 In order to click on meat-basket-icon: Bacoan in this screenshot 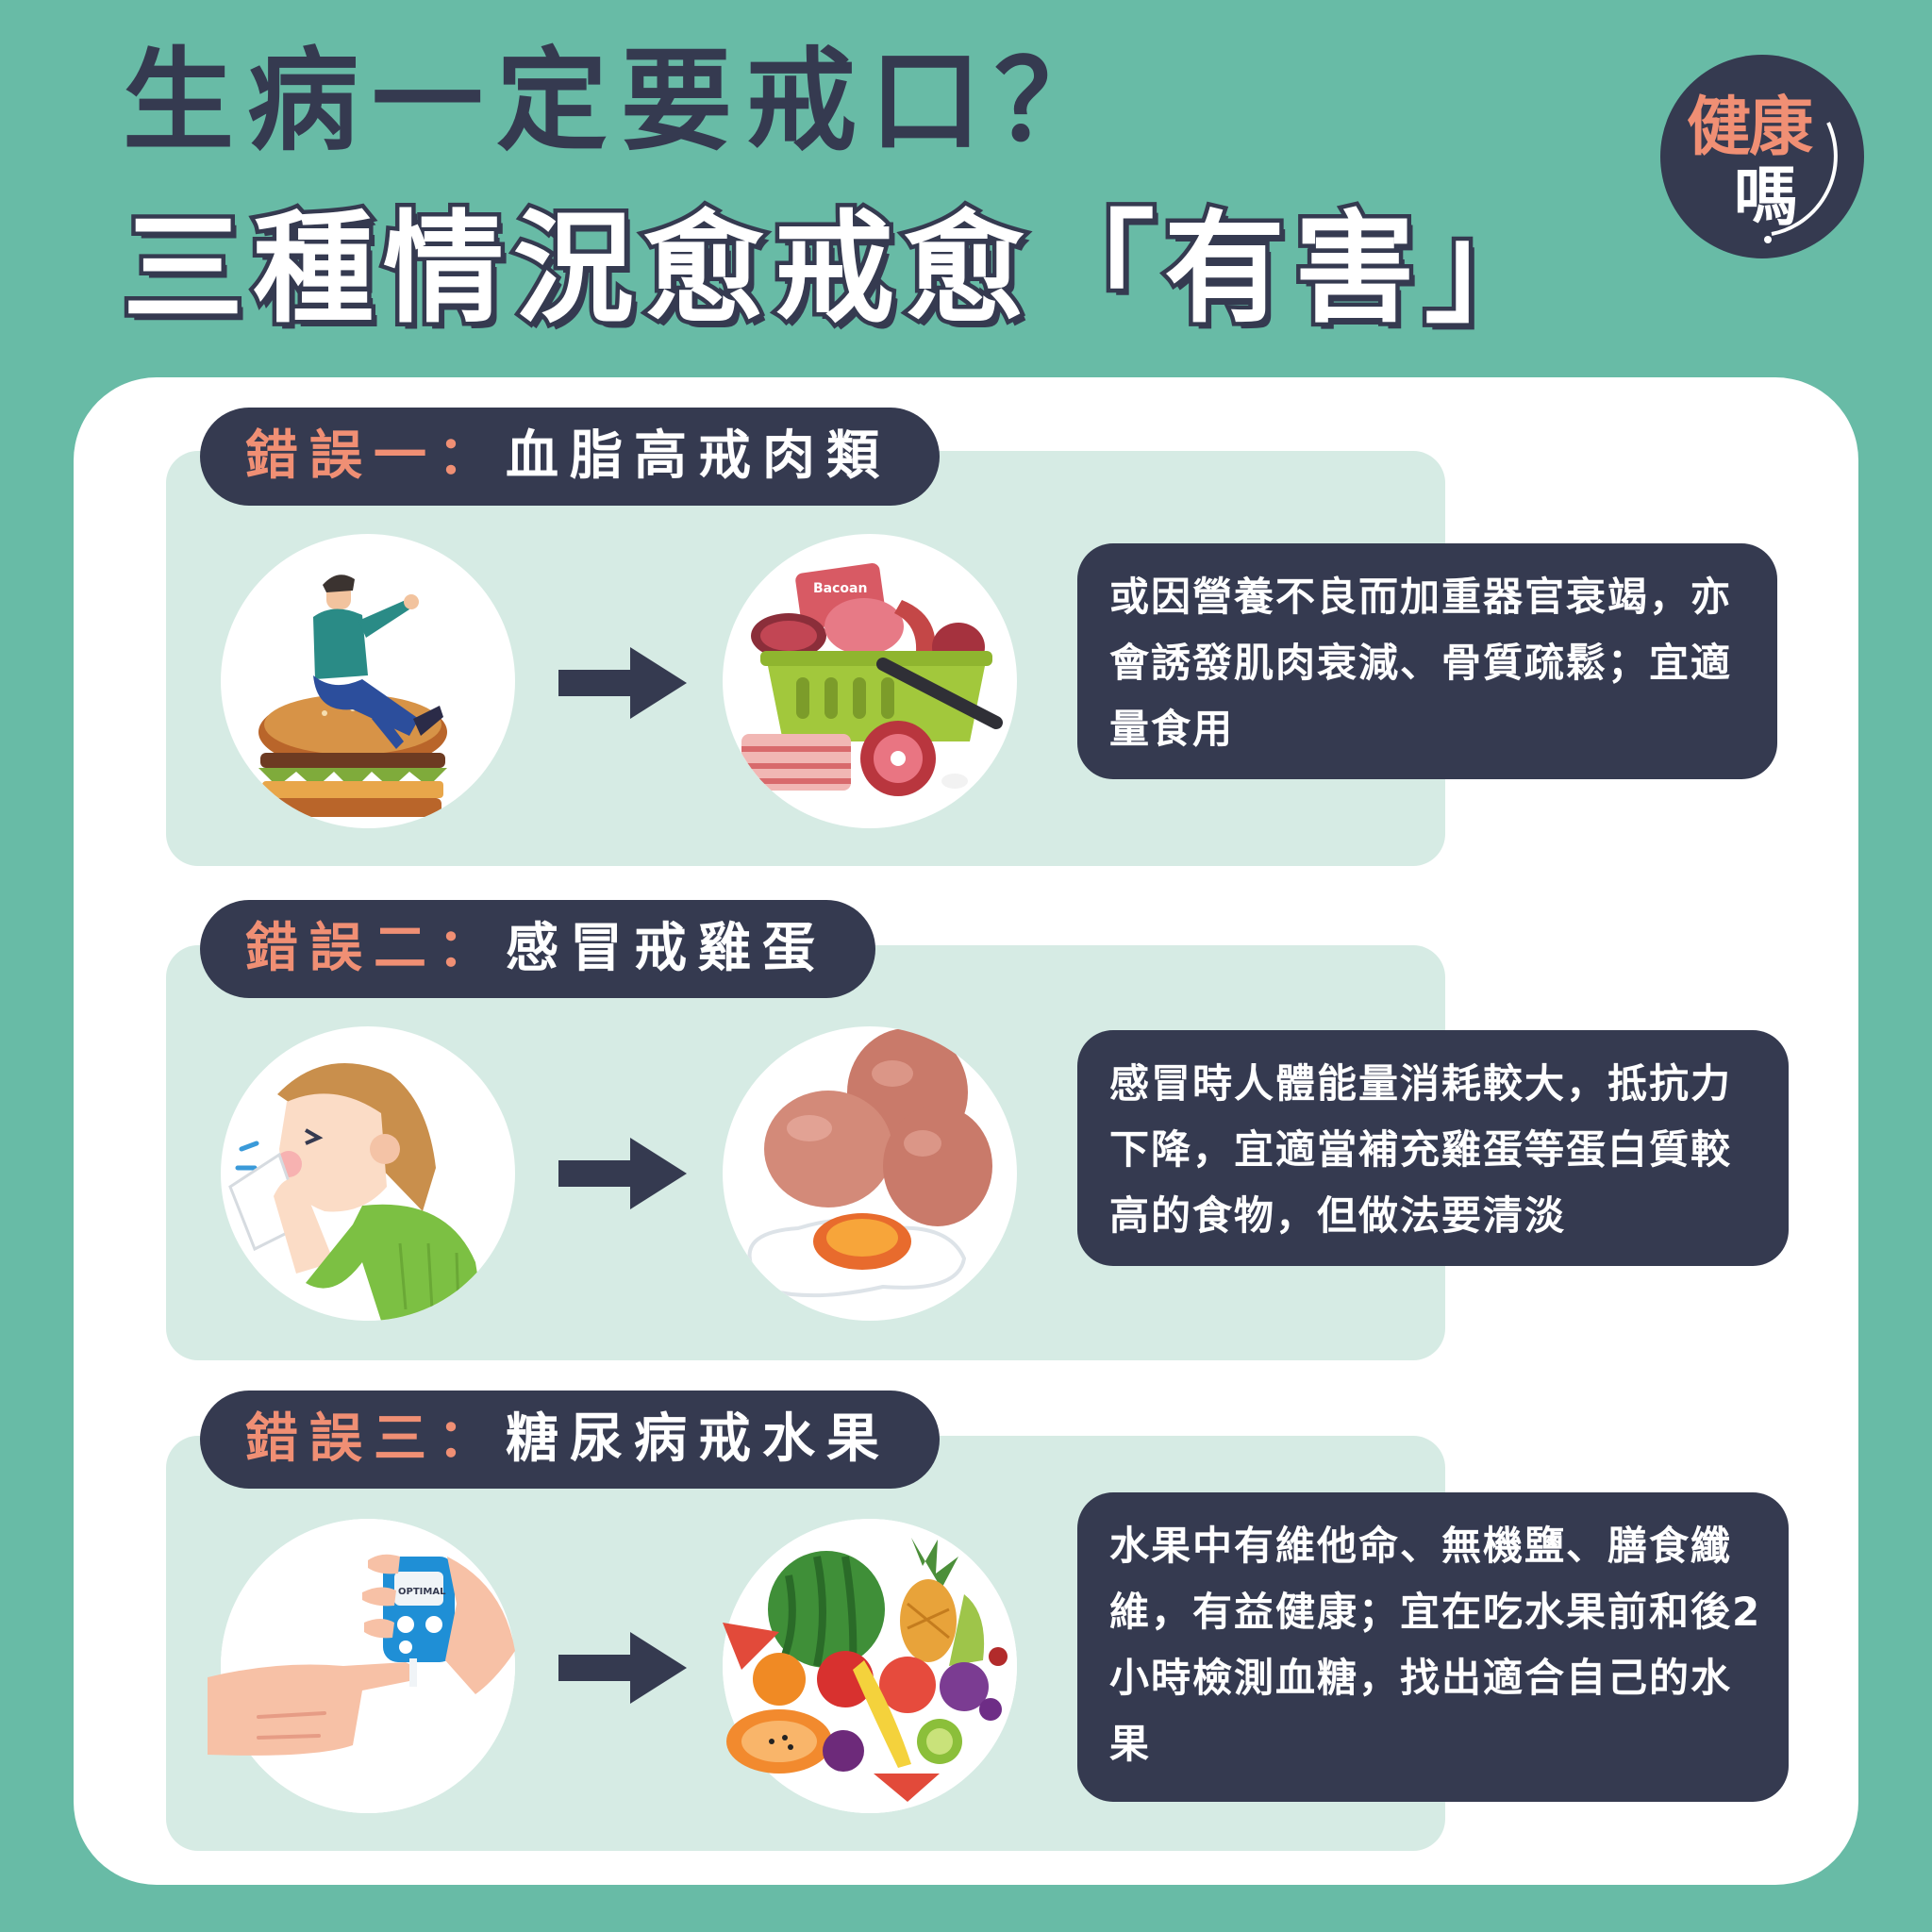, I will do `click(870, 681)`.